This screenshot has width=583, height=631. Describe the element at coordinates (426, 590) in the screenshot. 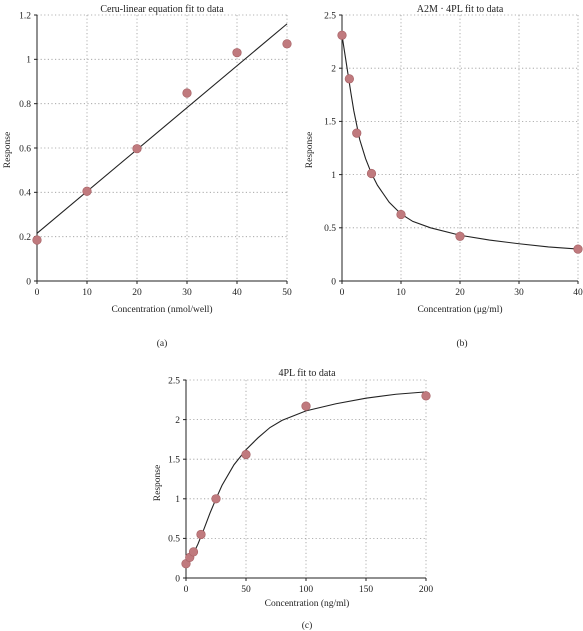

I see `panel-c-x-tick-label: 200` at that location.